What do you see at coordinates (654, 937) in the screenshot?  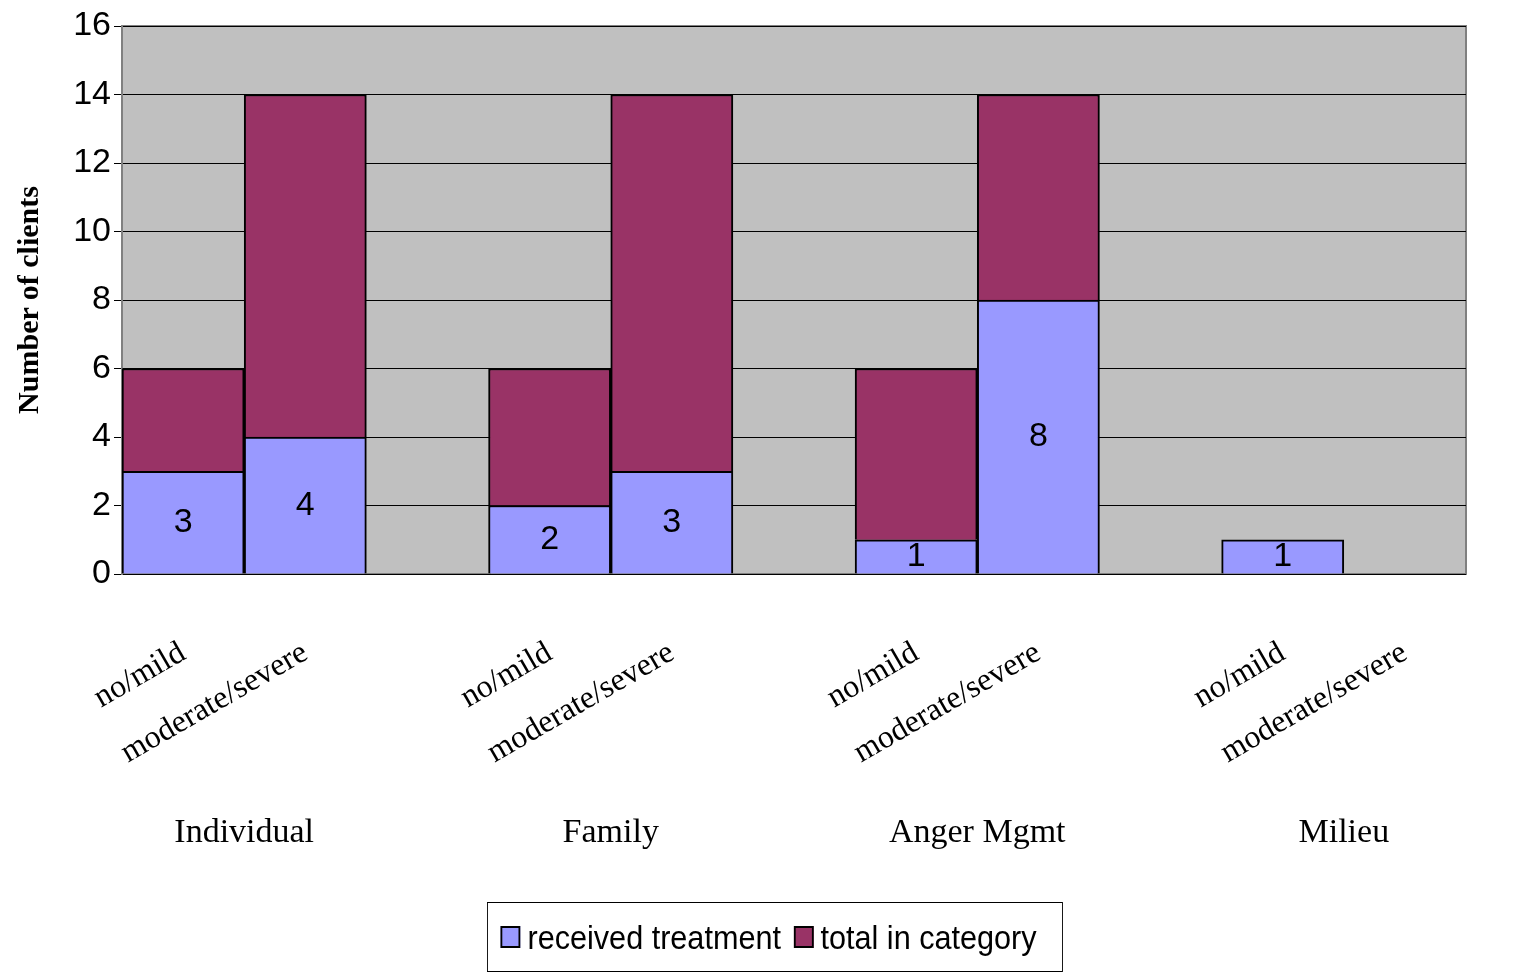 I see `legend-label: received treatment` at bounding box center [654, 937].